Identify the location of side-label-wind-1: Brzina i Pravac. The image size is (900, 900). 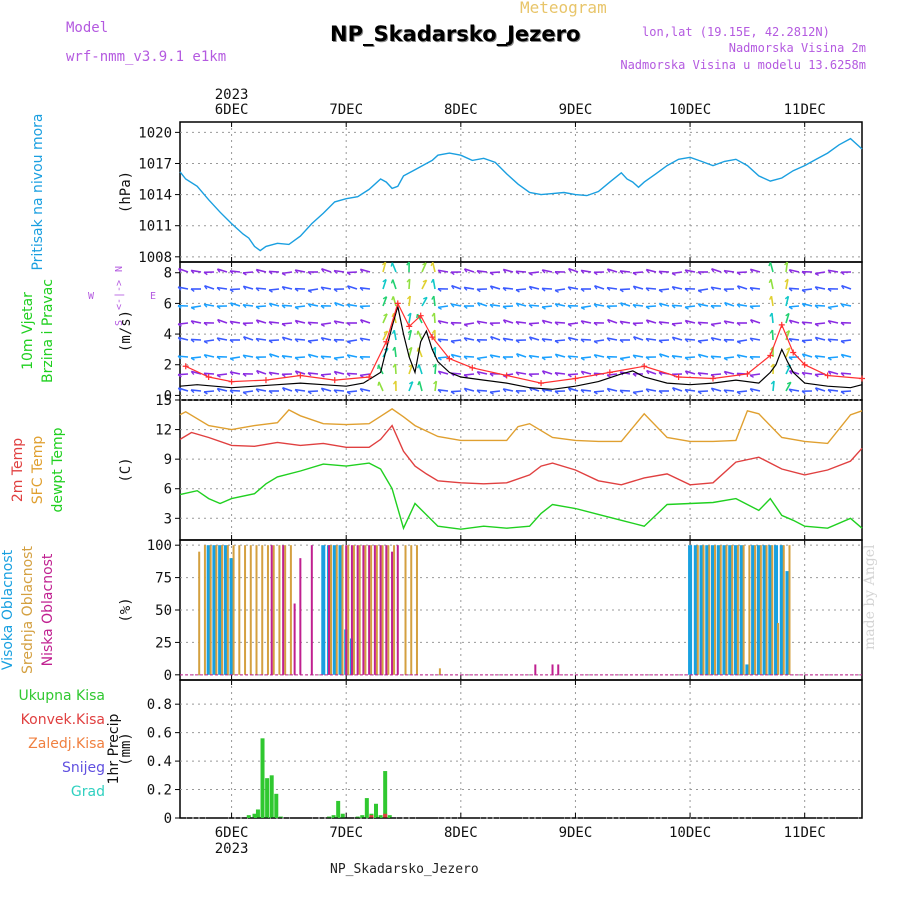
(48, 331).